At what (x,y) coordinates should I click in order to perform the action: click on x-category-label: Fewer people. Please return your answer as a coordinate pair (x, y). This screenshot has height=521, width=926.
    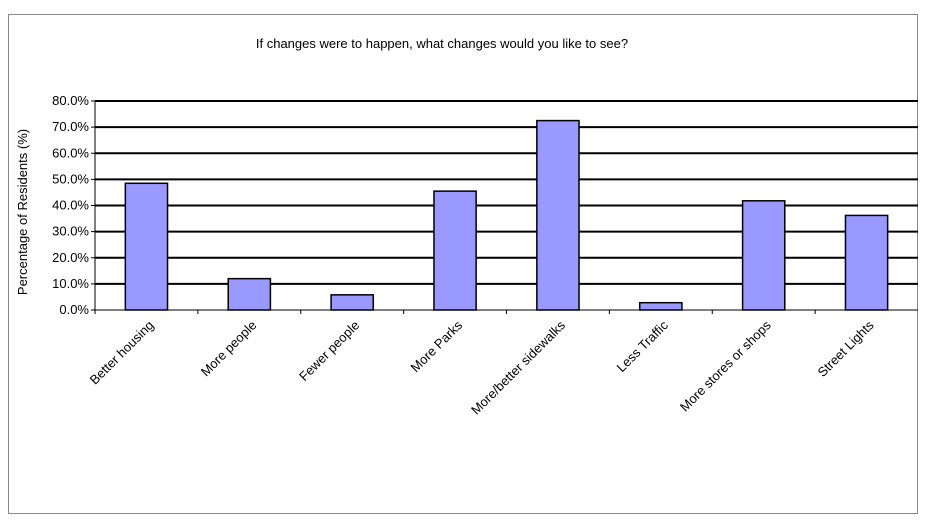
    Looking at the image, I should click on (329, 351).